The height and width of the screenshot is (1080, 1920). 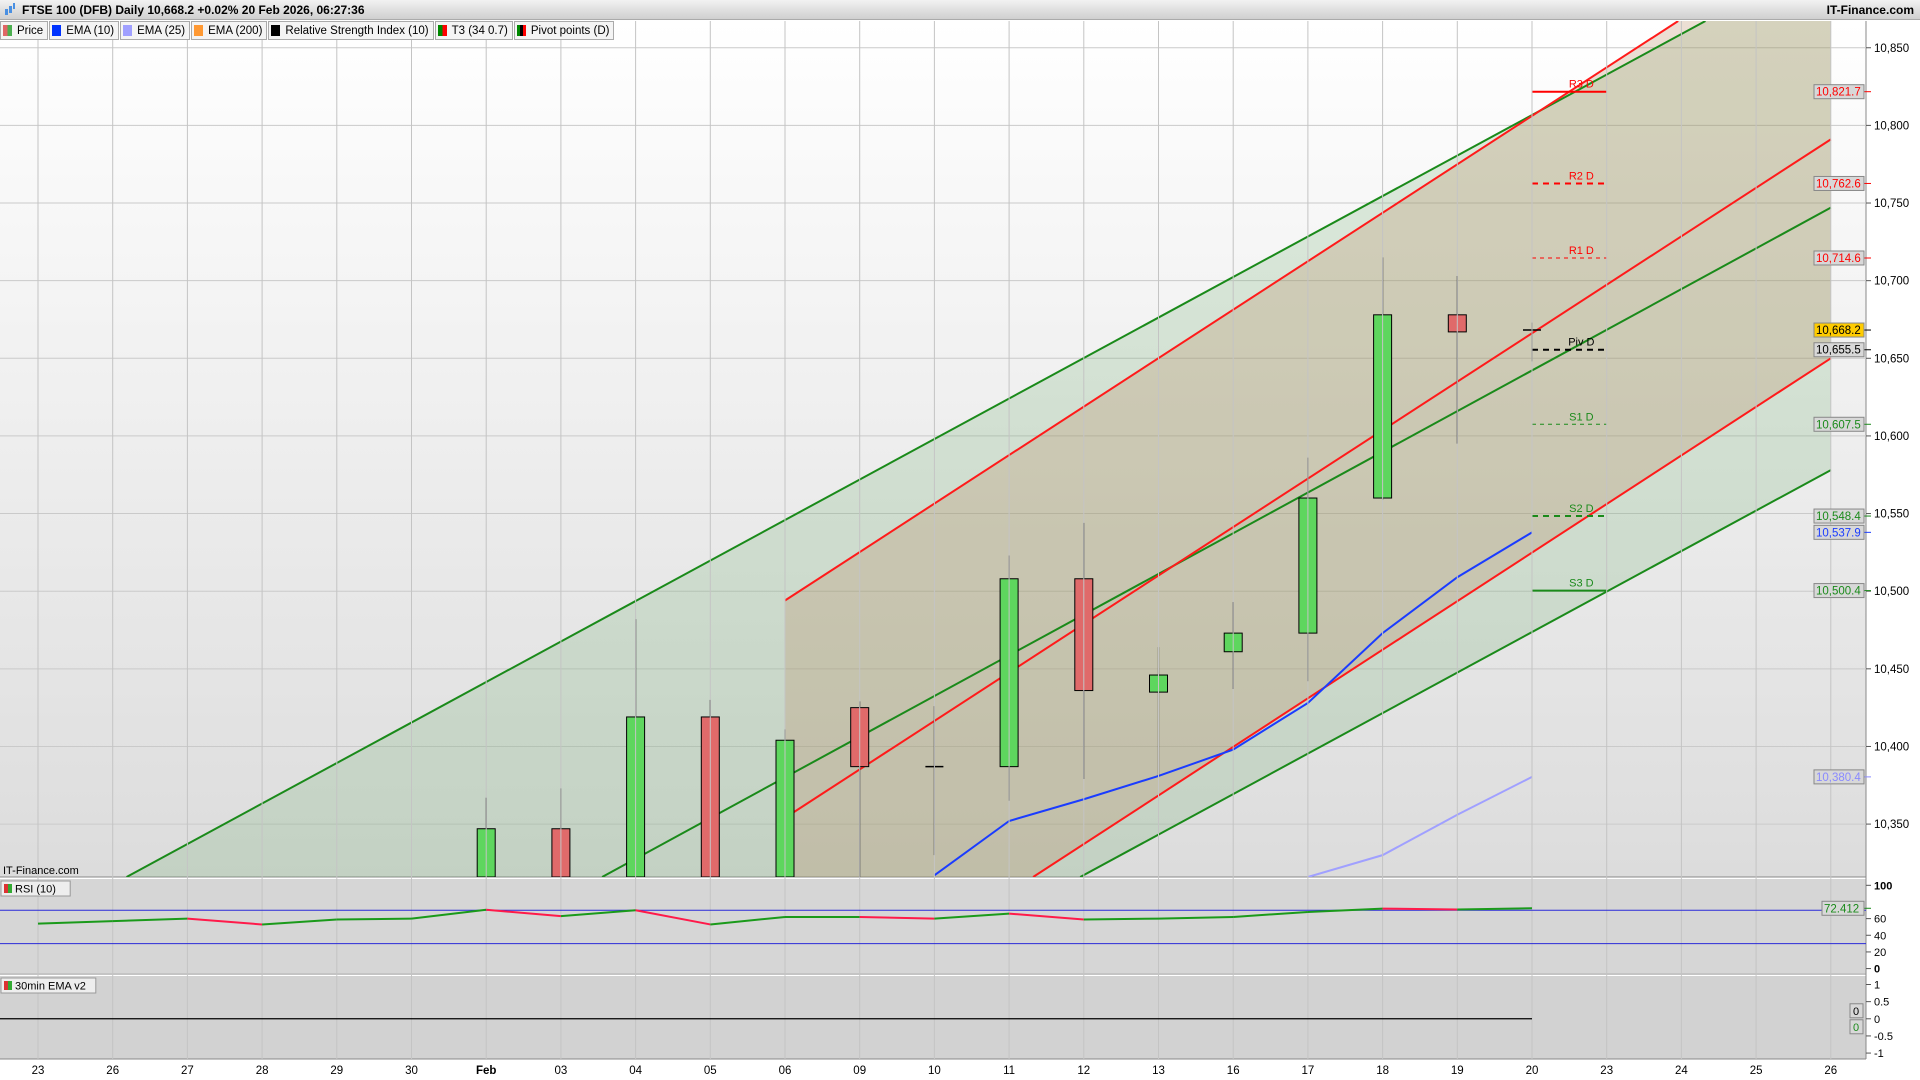 I want to click on price-marker-label: 10,537.9, so click(x=1838, y=533).